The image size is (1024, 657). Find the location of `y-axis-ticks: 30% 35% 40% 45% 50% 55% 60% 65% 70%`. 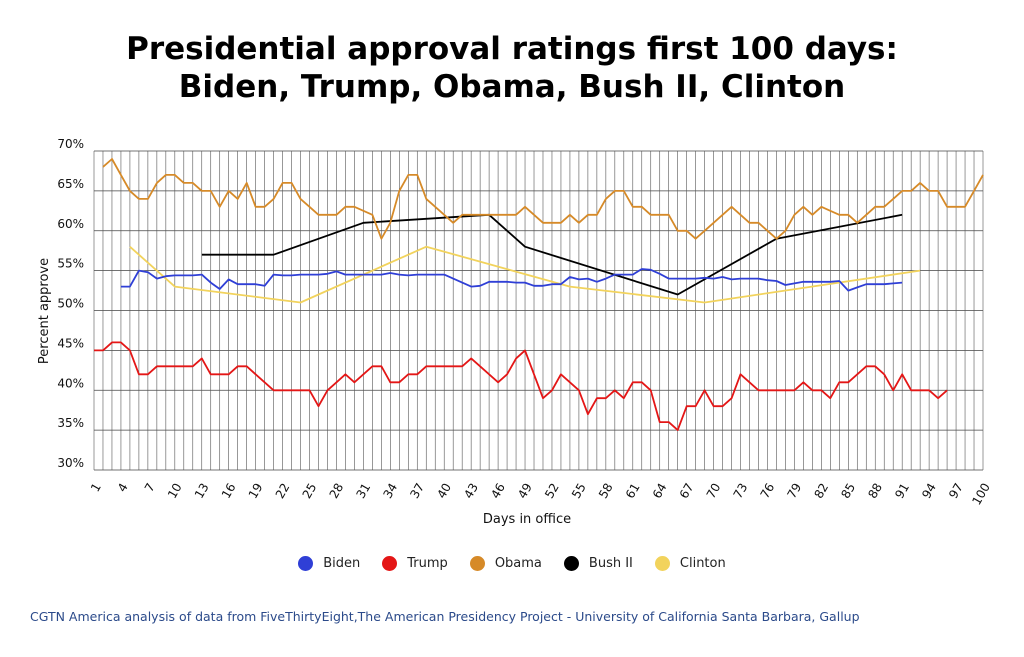

y-axis-ticks: 30% 35% 40% 45% 50% 55% 60% 65% 70% is located at coordinates (70, 303).